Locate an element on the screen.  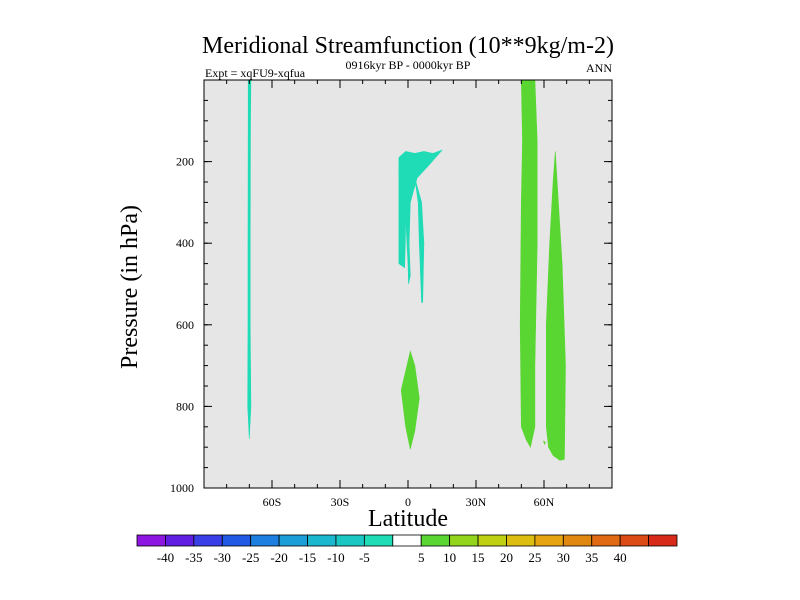
y-tick-label: 200 is located at coordinates (185, 162).